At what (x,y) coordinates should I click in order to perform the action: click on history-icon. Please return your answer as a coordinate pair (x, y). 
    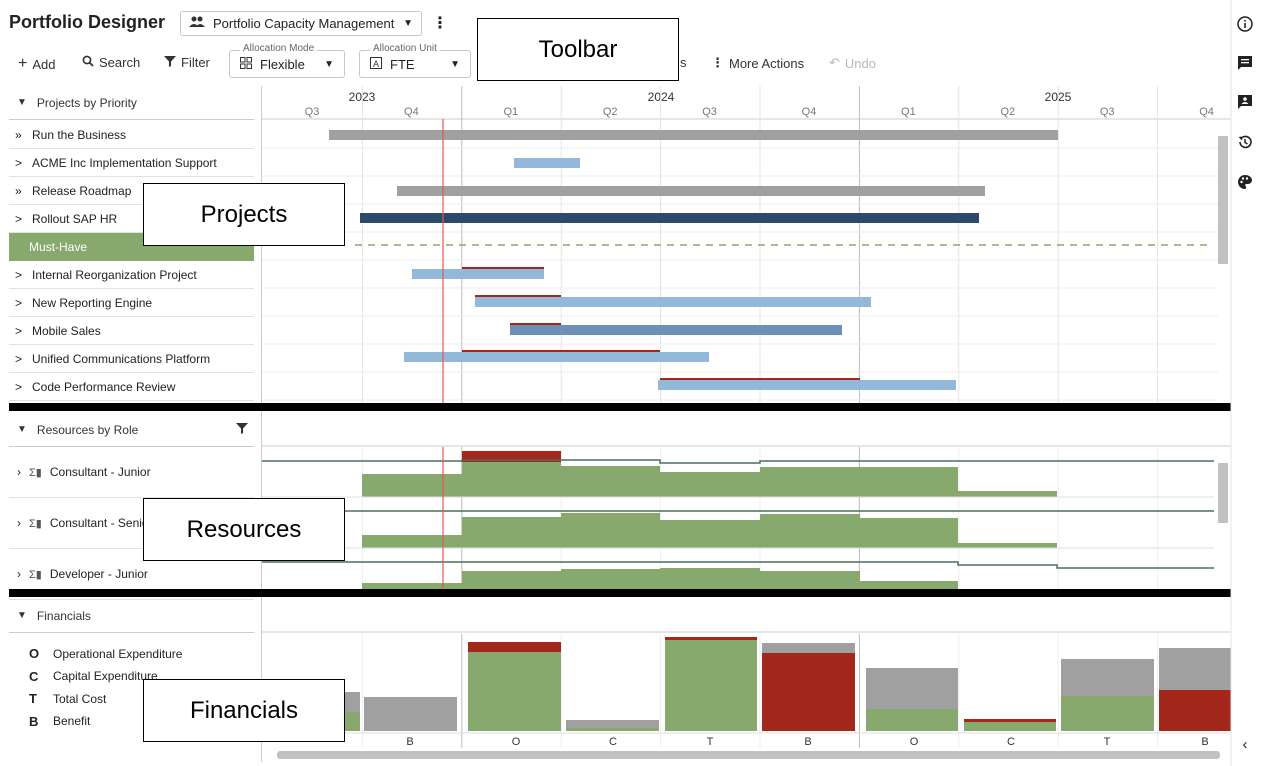
    Looking at the image, I should click on (1245, 142).